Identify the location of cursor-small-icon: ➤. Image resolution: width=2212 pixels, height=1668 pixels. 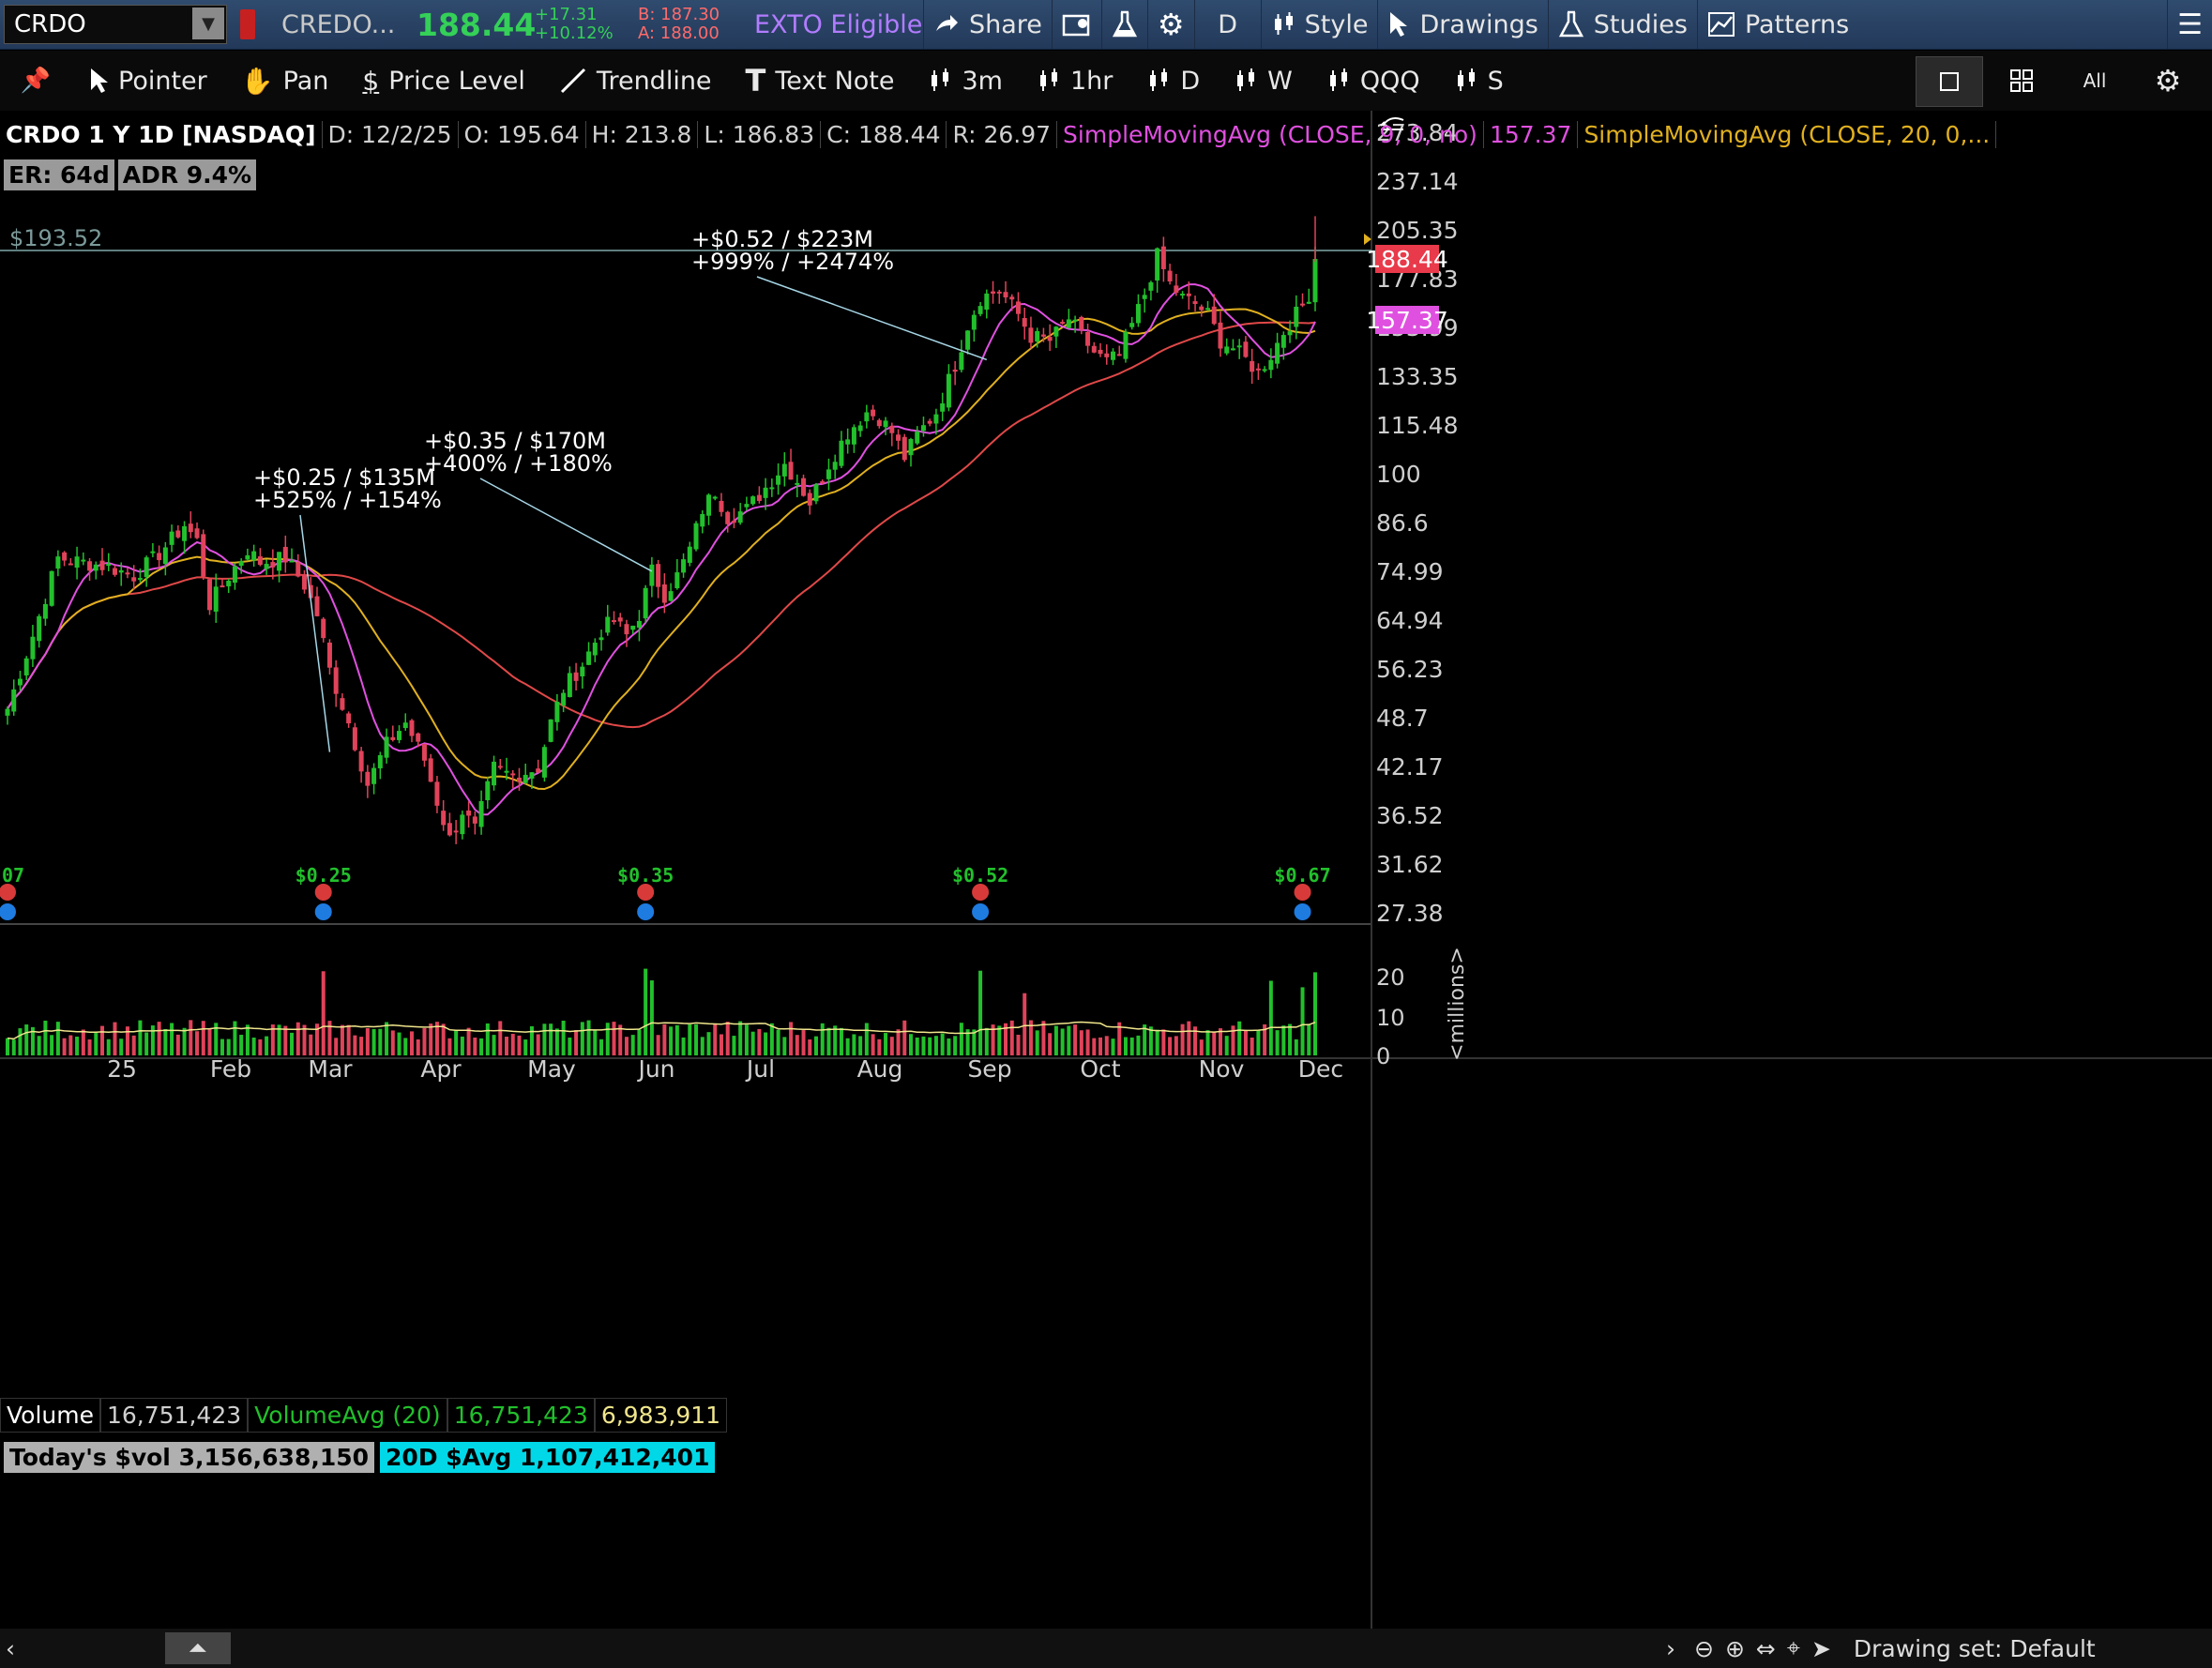
(1821, 1648).